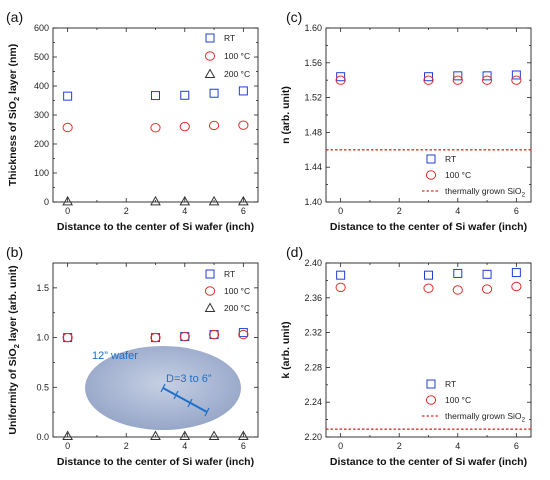  Describe the element at coordinates (286, 115) in the screenshot. I see `y-axis-label: n (arb. unit)` at that location.